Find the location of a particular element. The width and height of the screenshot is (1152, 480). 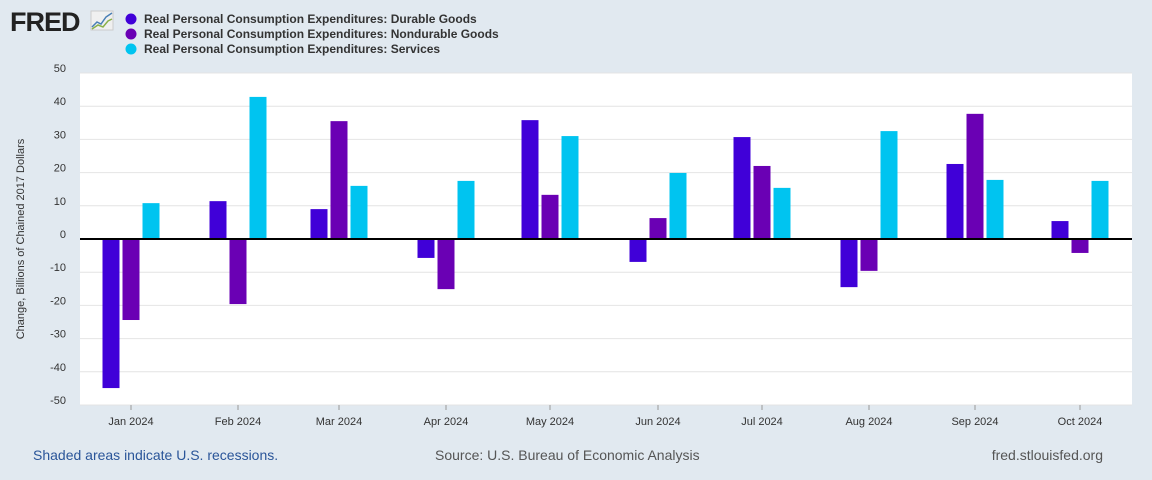

y-tick-label: -30 is located at coordinates (58, 335).